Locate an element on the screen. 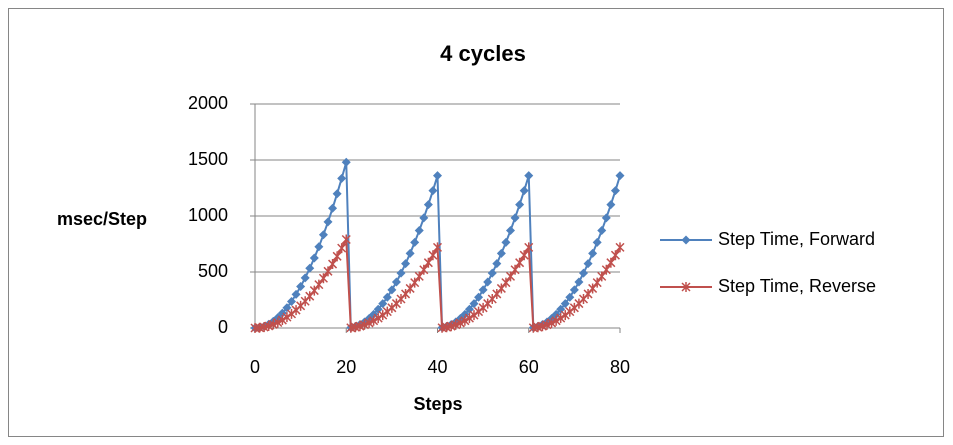 This screenshot has width=953, height=445. y-axis-label: msec/Step is located at coordinates (102, 219).